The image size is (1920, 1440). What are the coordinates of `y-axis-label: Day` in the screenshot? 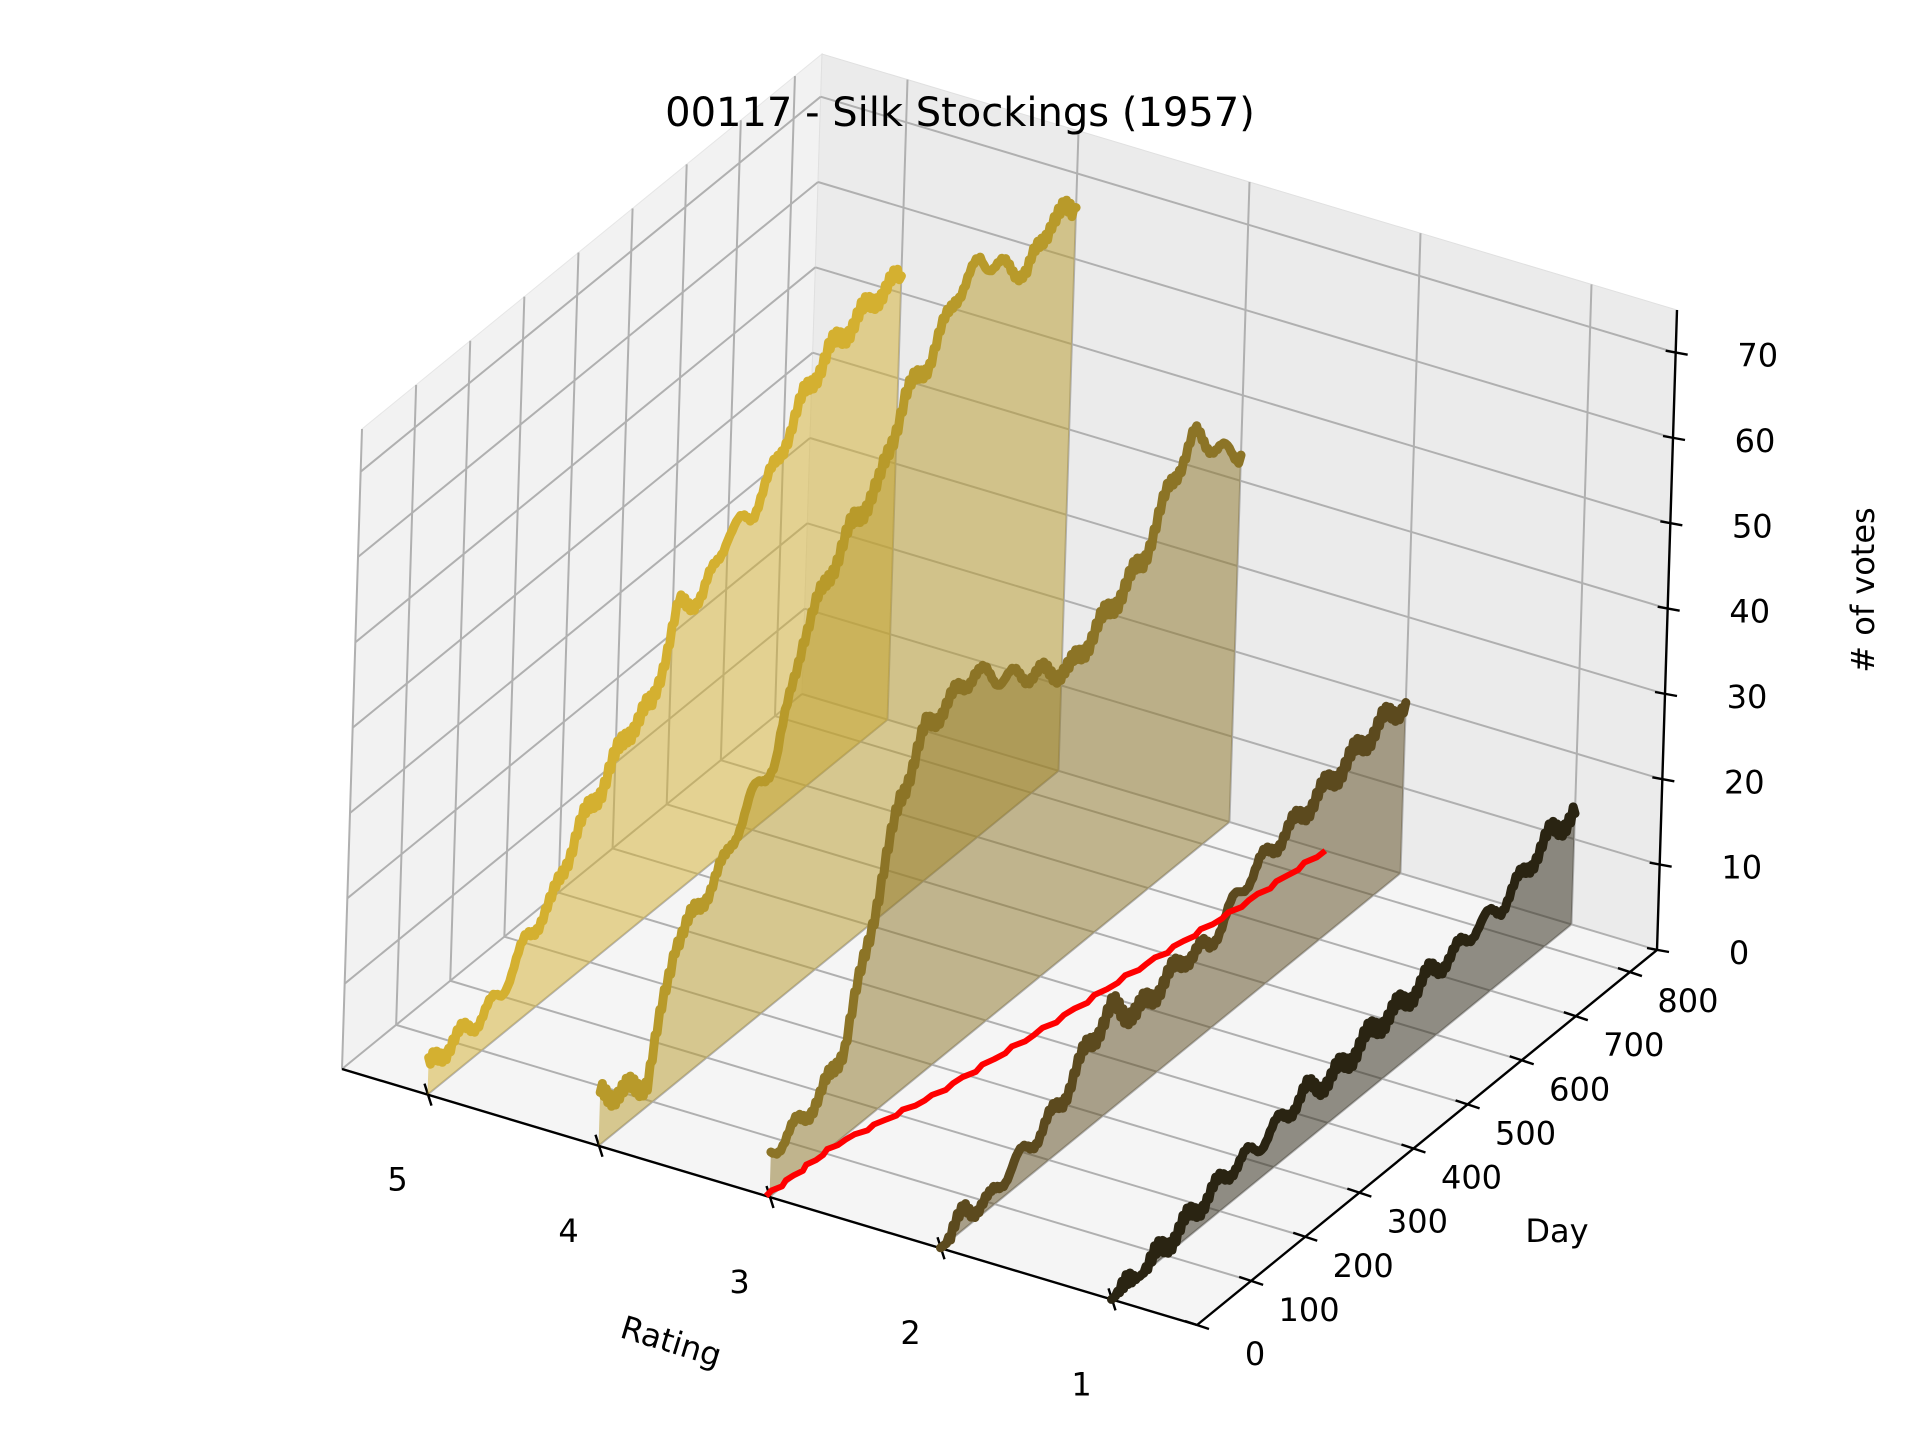 It's located at (1556, 1231).